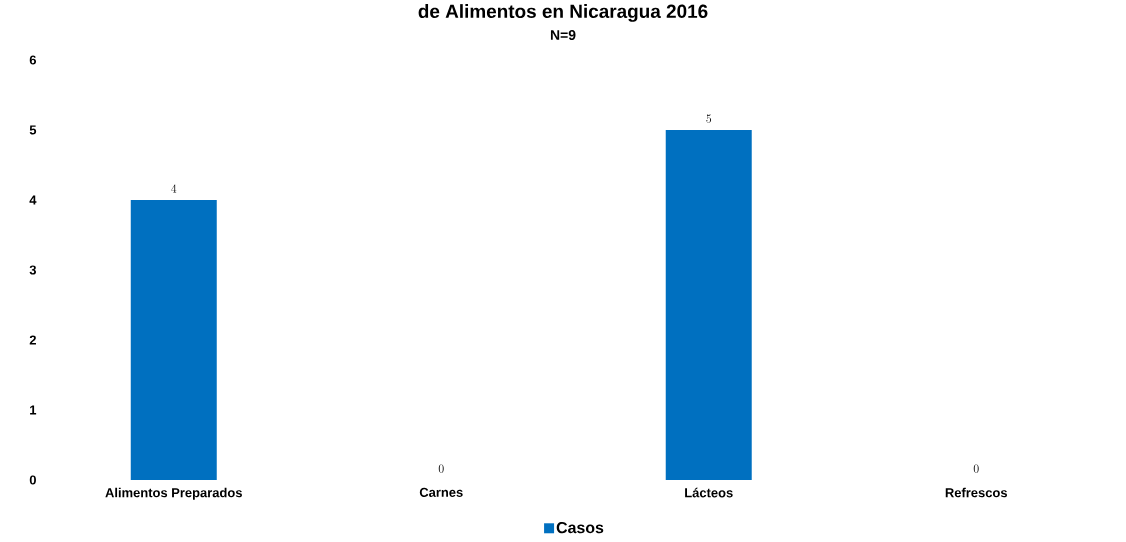 The height and width of the screenshot is (542, 1126). Describe the element at coordinates (174, 188) in the screenshot. I see `data-label: 4` at that location.